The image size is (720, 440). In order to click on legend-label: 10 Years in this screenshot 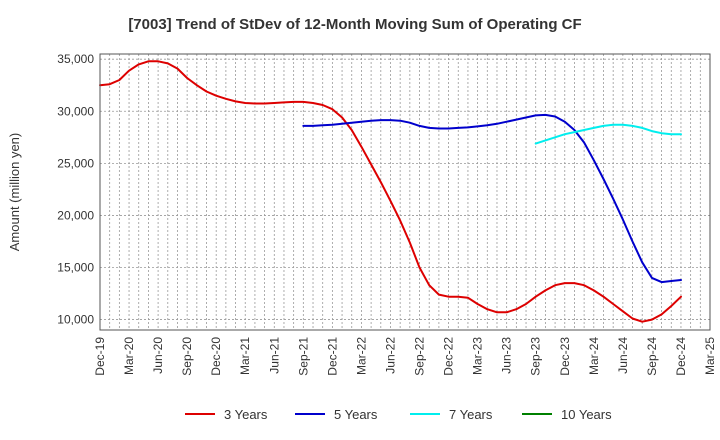, I will do `click(586, 414)`.